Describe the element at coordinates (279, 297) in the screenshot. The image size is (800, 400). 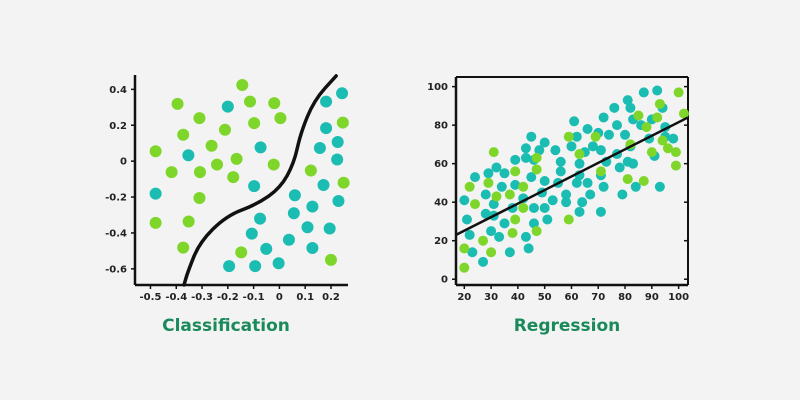
I see `x-tick-label: 0` at that location.